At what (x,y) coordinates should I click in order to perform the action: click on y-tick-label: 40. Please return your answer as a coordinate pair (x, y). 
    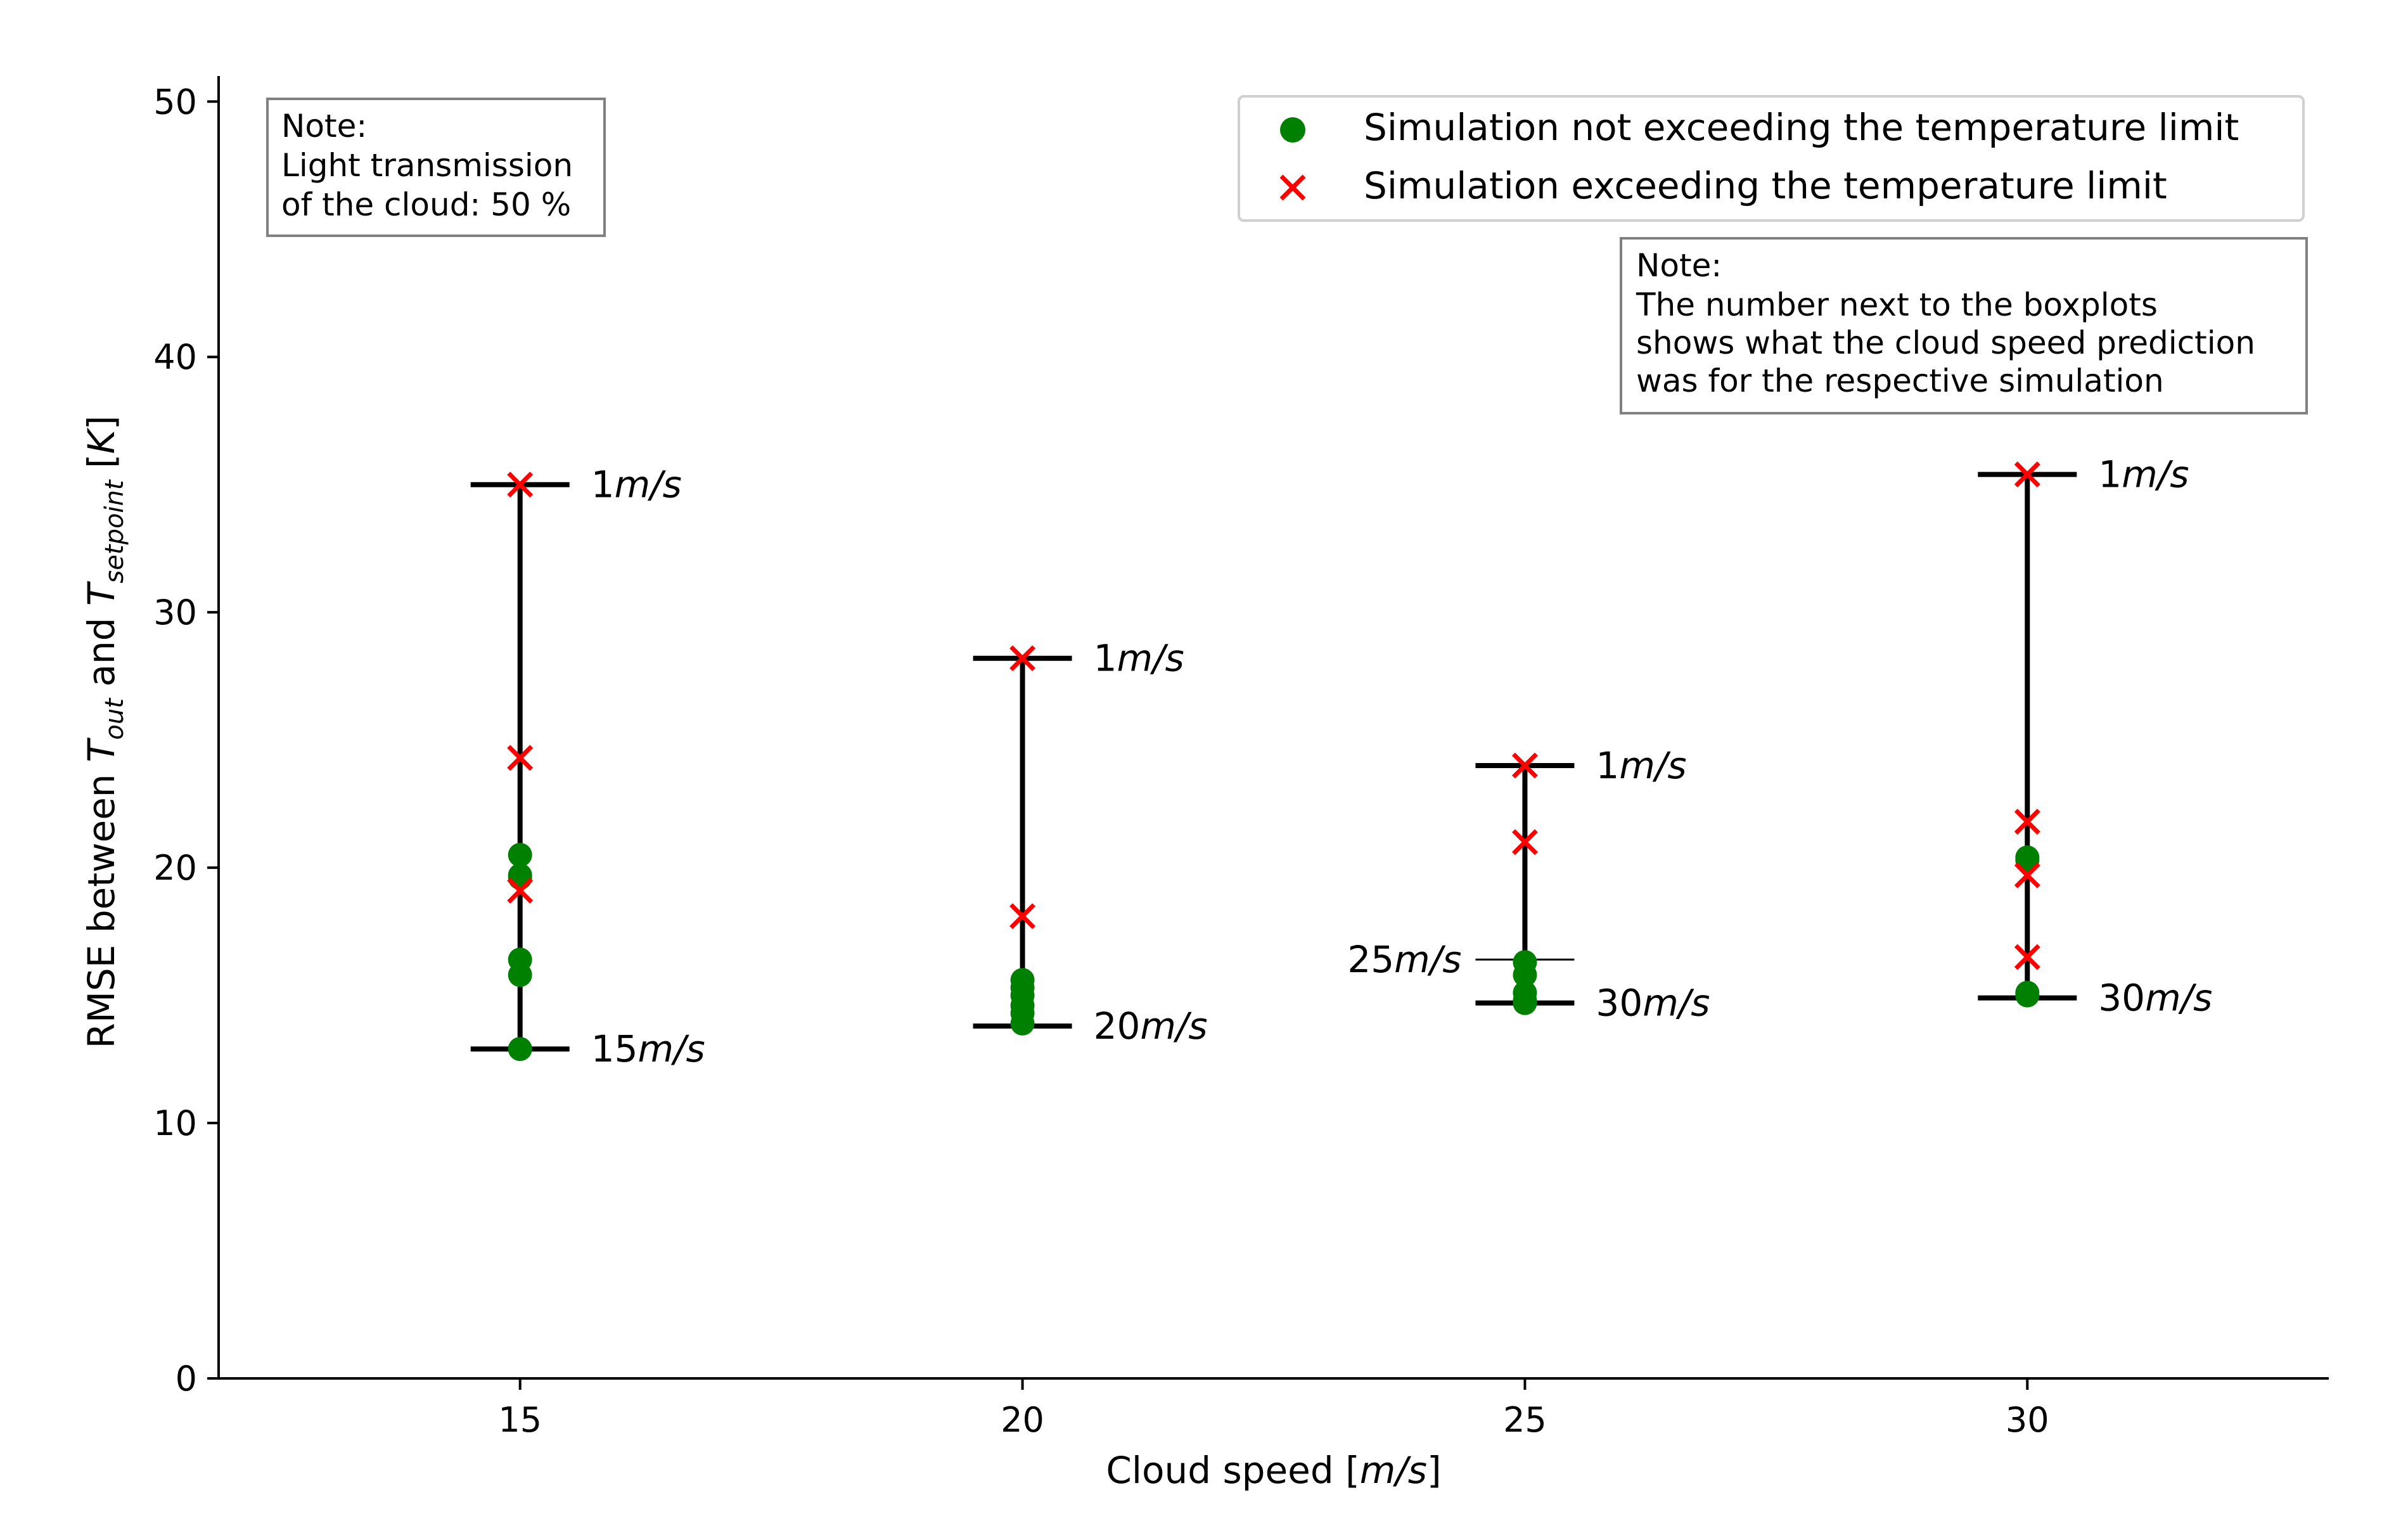
    Looking at the image, I should click on (175, 357).